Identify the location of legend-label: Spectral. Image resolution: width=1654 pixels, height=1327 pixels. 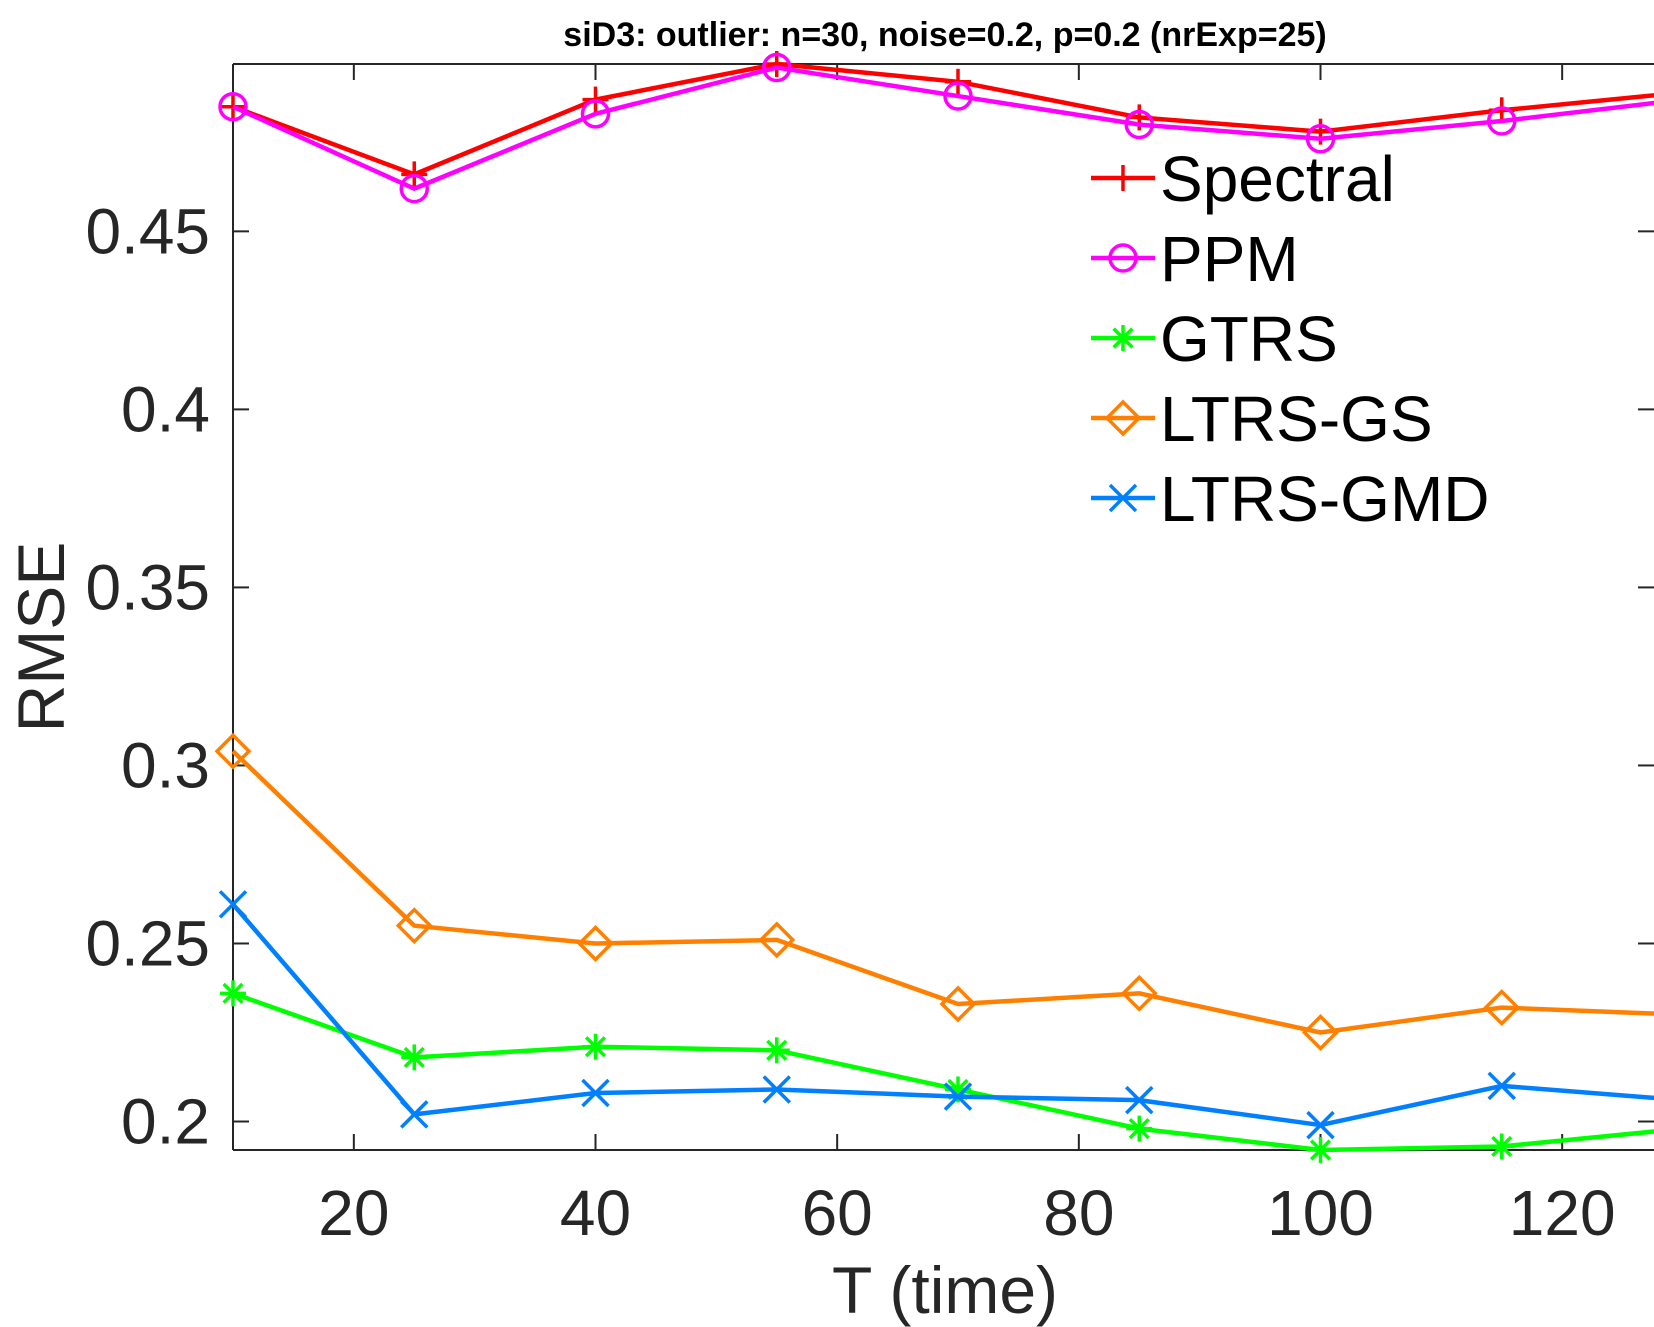
(1277, 179).